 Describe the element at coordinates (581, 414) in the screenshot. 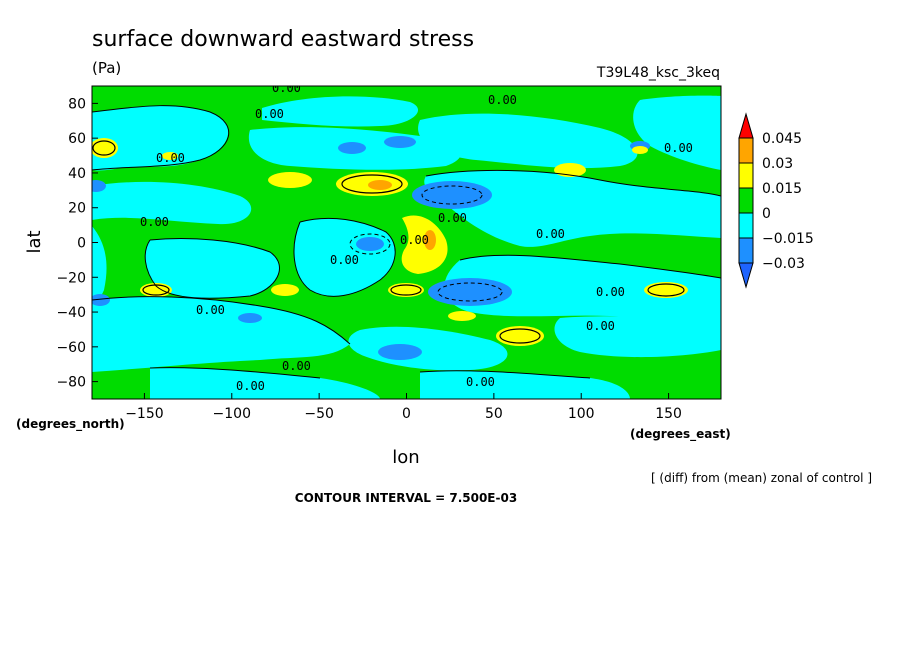

I see `x-tick-label: 100` at that location.